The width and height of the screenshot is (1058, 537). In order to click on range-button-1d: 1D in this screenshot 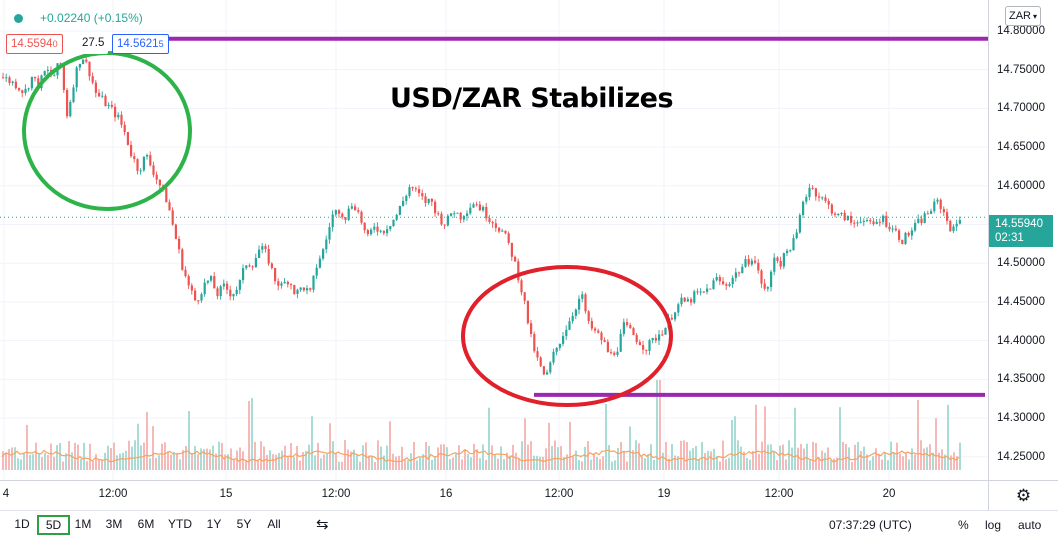, I will do `click(22, 524)`.